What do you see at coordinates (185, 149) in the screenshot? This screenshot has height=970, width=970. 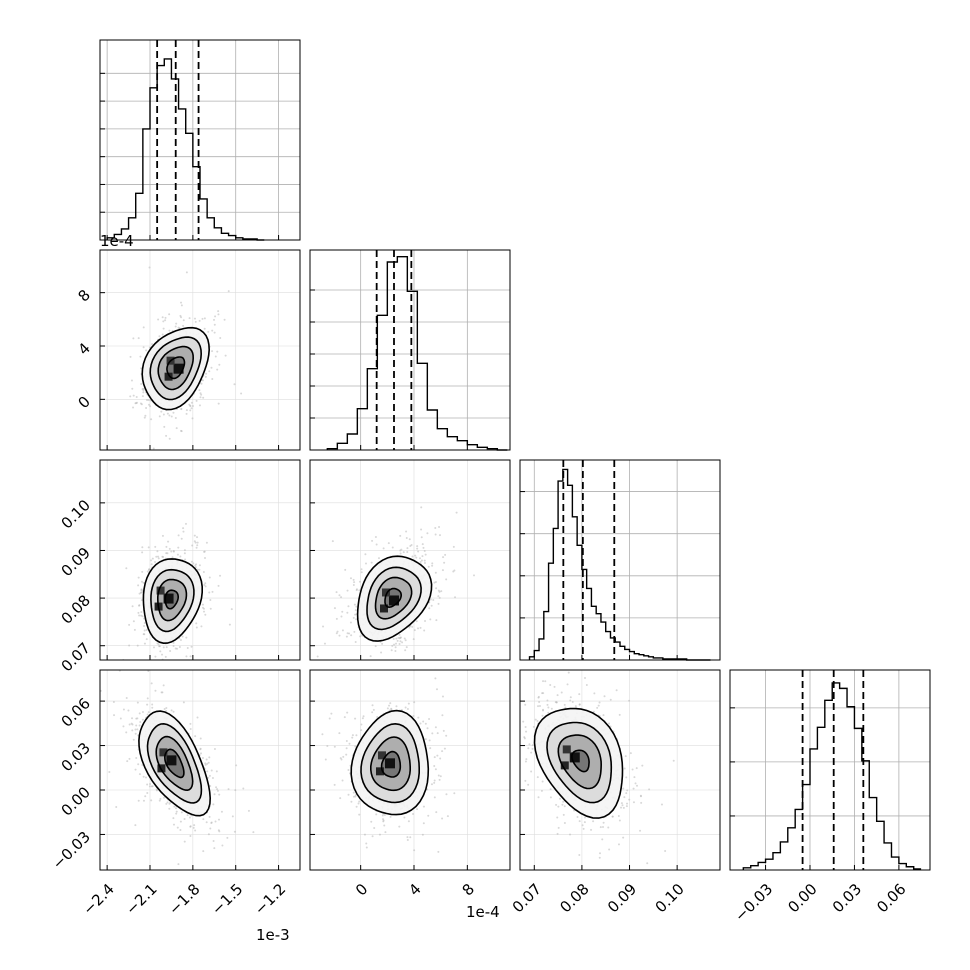 I see `hist-step-line` at bounding box center [185, 149].